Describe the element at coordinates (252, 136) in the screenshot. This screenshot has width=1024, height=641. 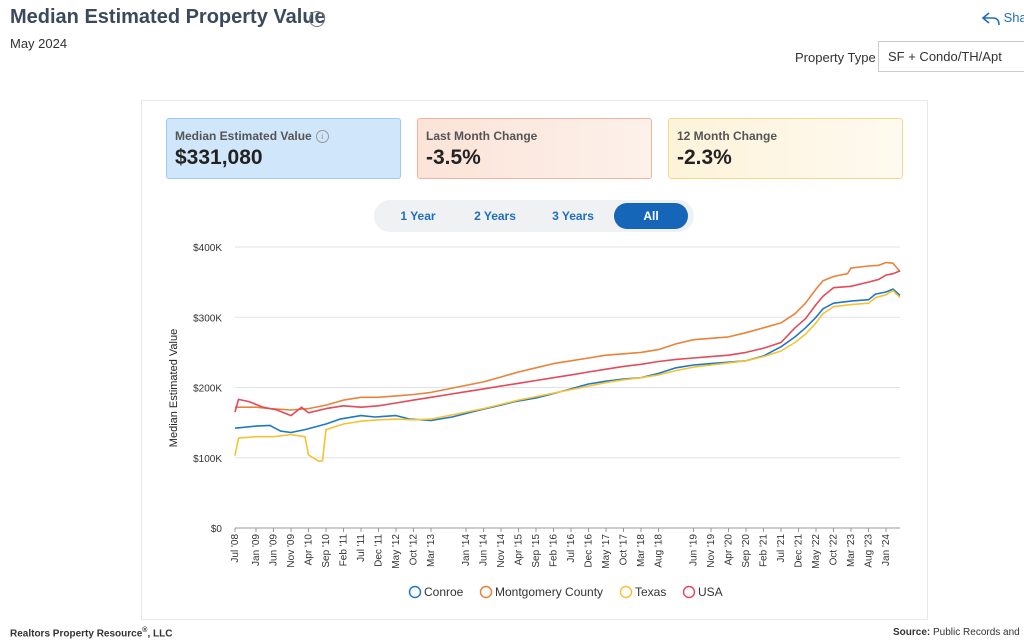
I see `median-value-label: Median Estimated Value i` at that location.